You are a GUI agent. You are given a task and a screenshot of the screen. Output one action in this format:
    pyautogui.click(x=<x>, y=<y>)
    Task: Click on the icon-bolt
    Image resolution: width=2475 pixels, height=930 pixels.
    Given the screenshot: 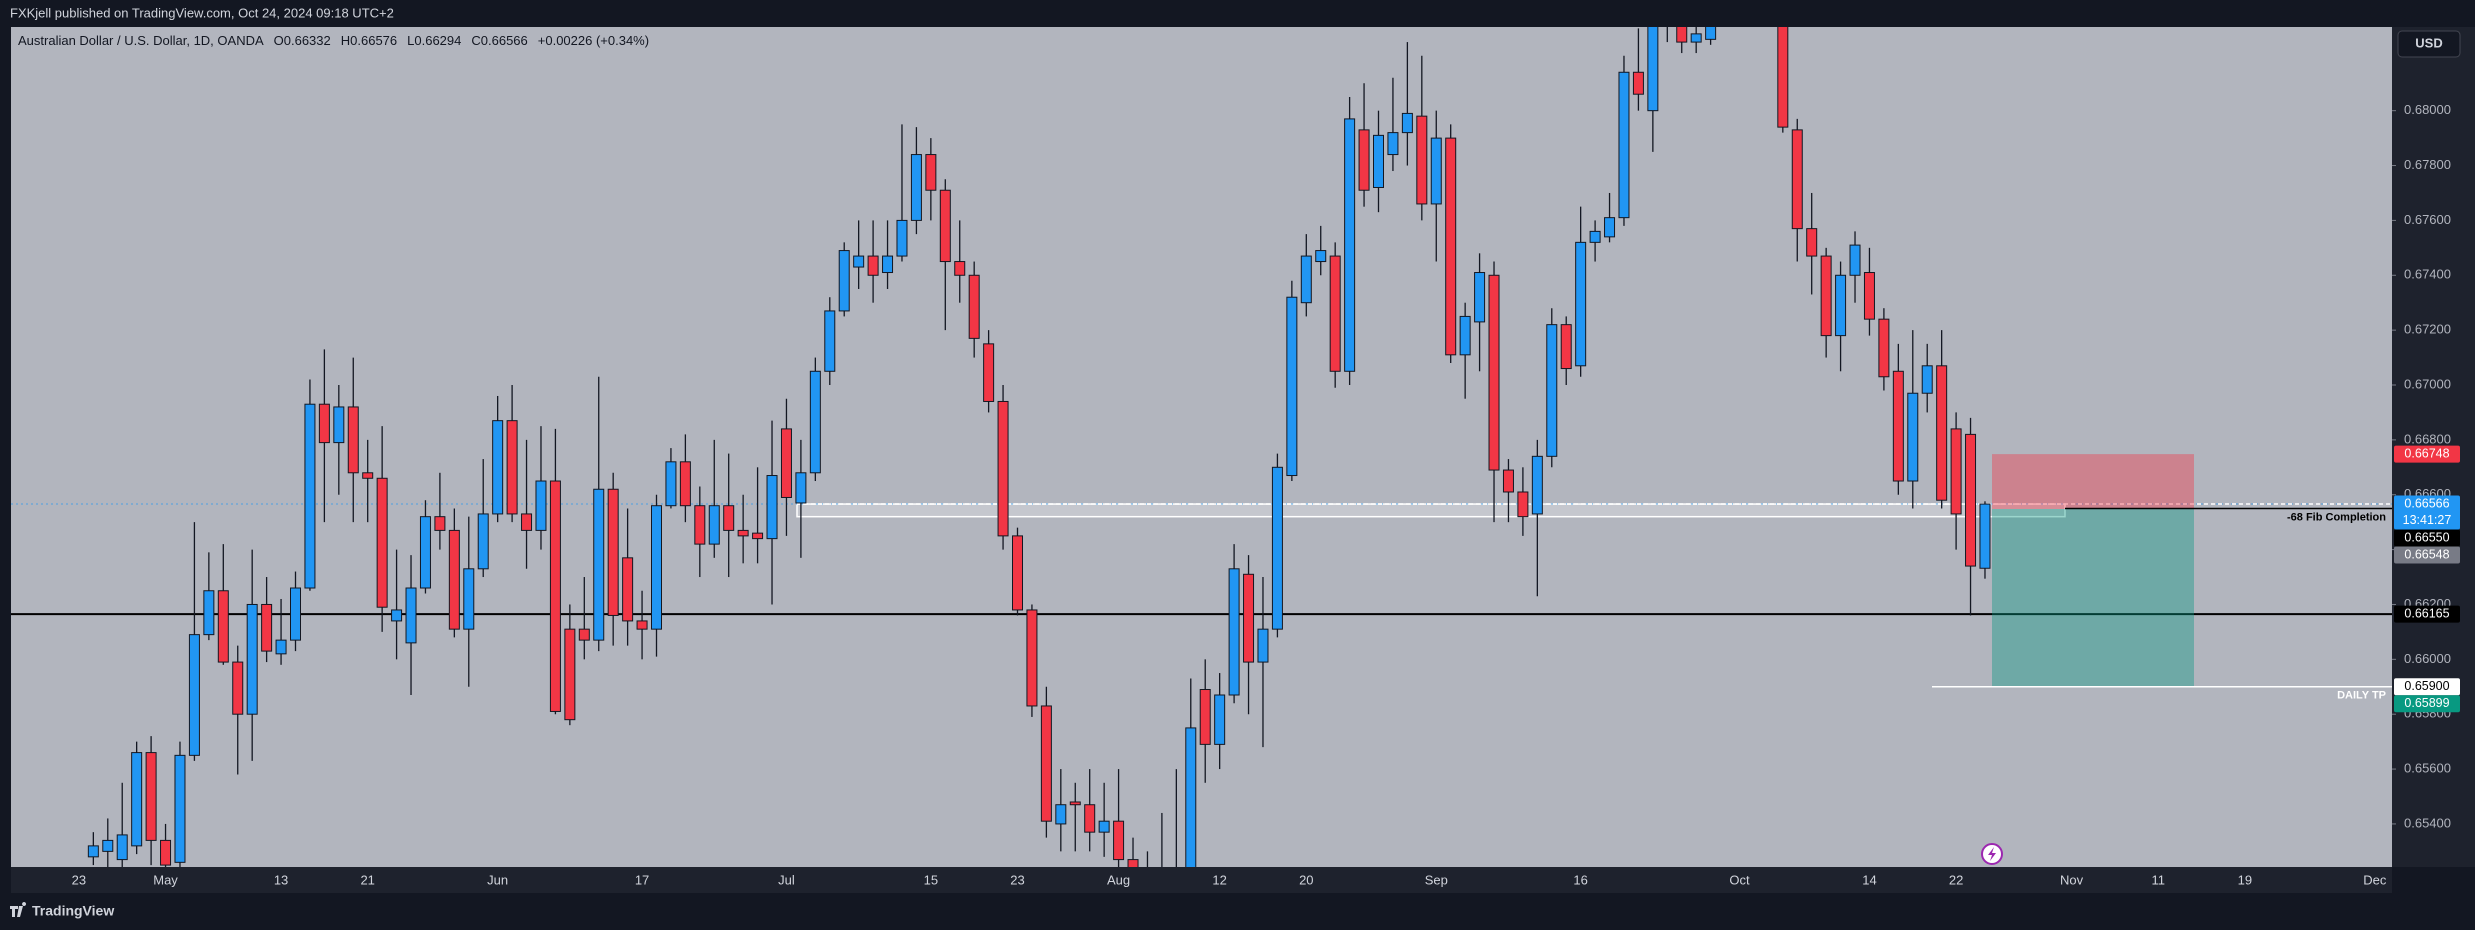 What is the action you would take?
    pyautogui.click(x=1992, y=854)
    